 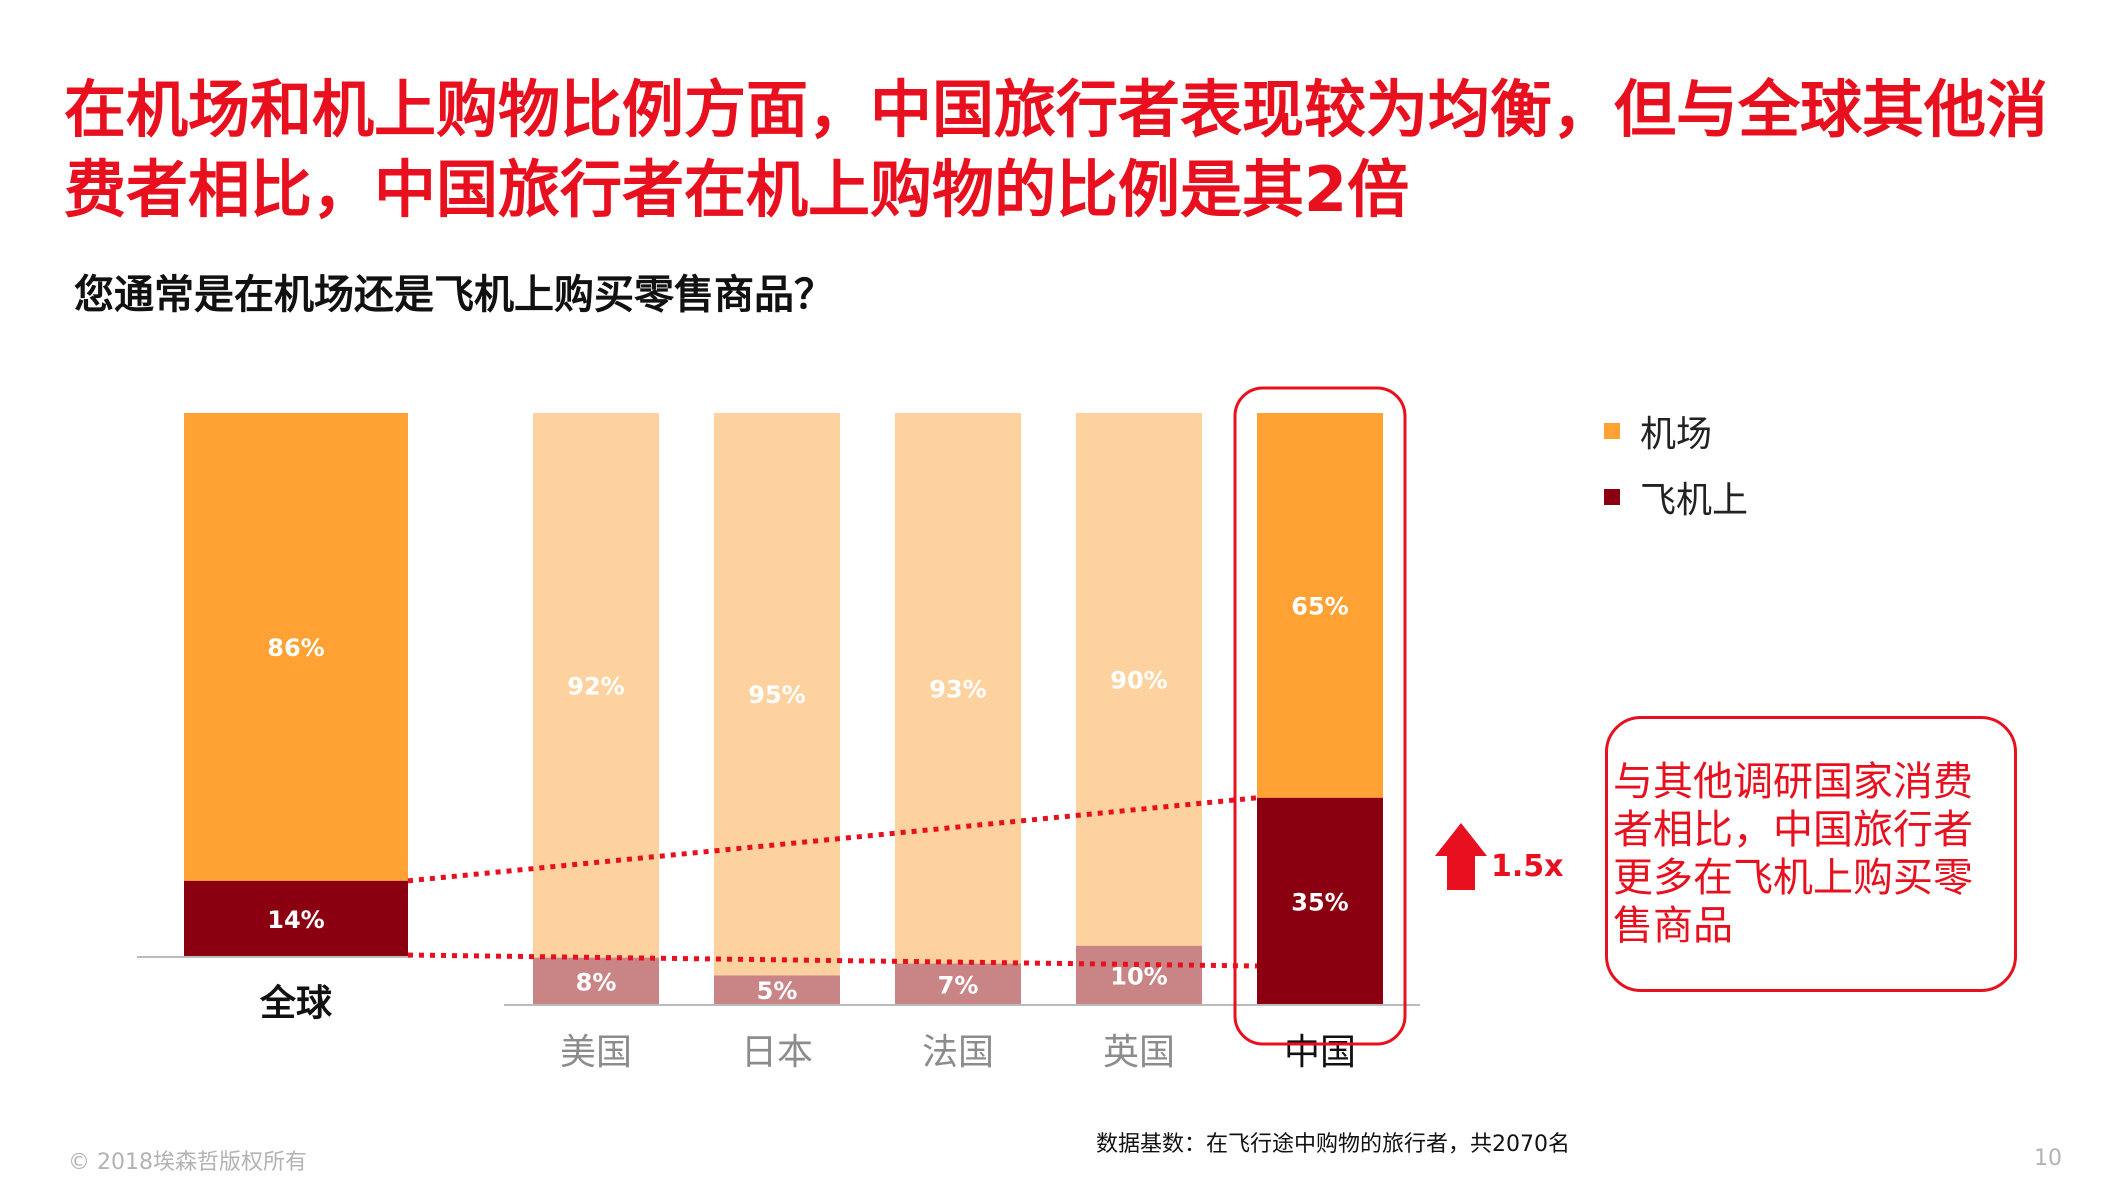 I want to click on legend-swatch-inflight, so click(x=1612, y=497).